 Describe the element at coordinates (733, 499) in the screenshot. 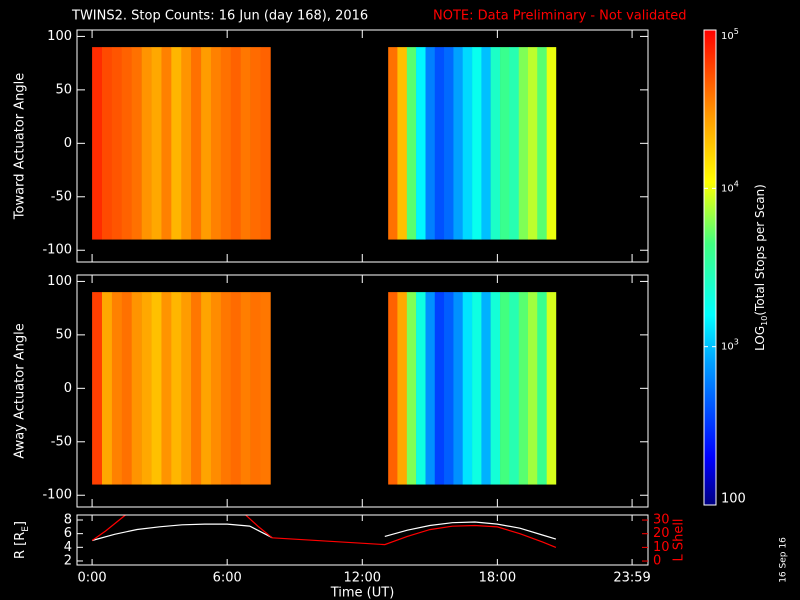

I see `colorbar-tick-label: 100` at that location.